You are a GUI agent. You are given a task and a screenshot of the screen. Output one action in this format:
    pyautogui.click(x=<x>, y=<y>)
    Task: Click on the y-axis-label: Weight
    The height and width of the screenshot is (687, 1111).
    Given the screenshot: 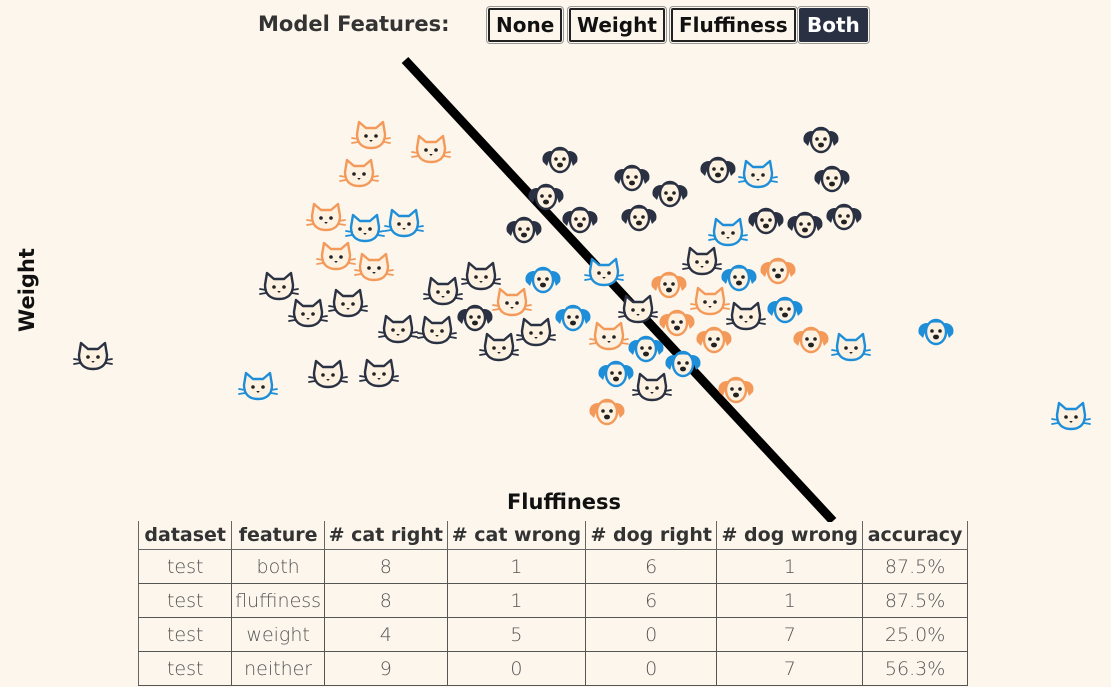 What is the action you would take?
    pyautogui.click(x=27, y=290)
    